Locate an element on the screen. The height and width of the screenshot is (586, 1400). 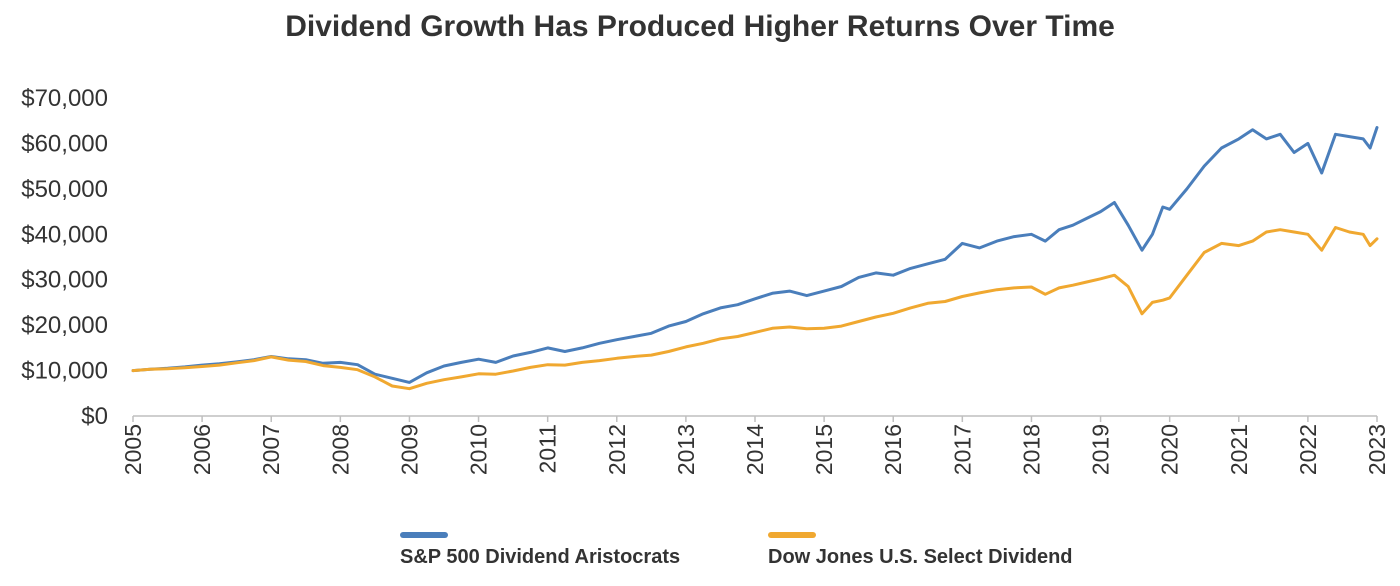
x-tick-label: 2022 is located at coordinates (1308, 449).